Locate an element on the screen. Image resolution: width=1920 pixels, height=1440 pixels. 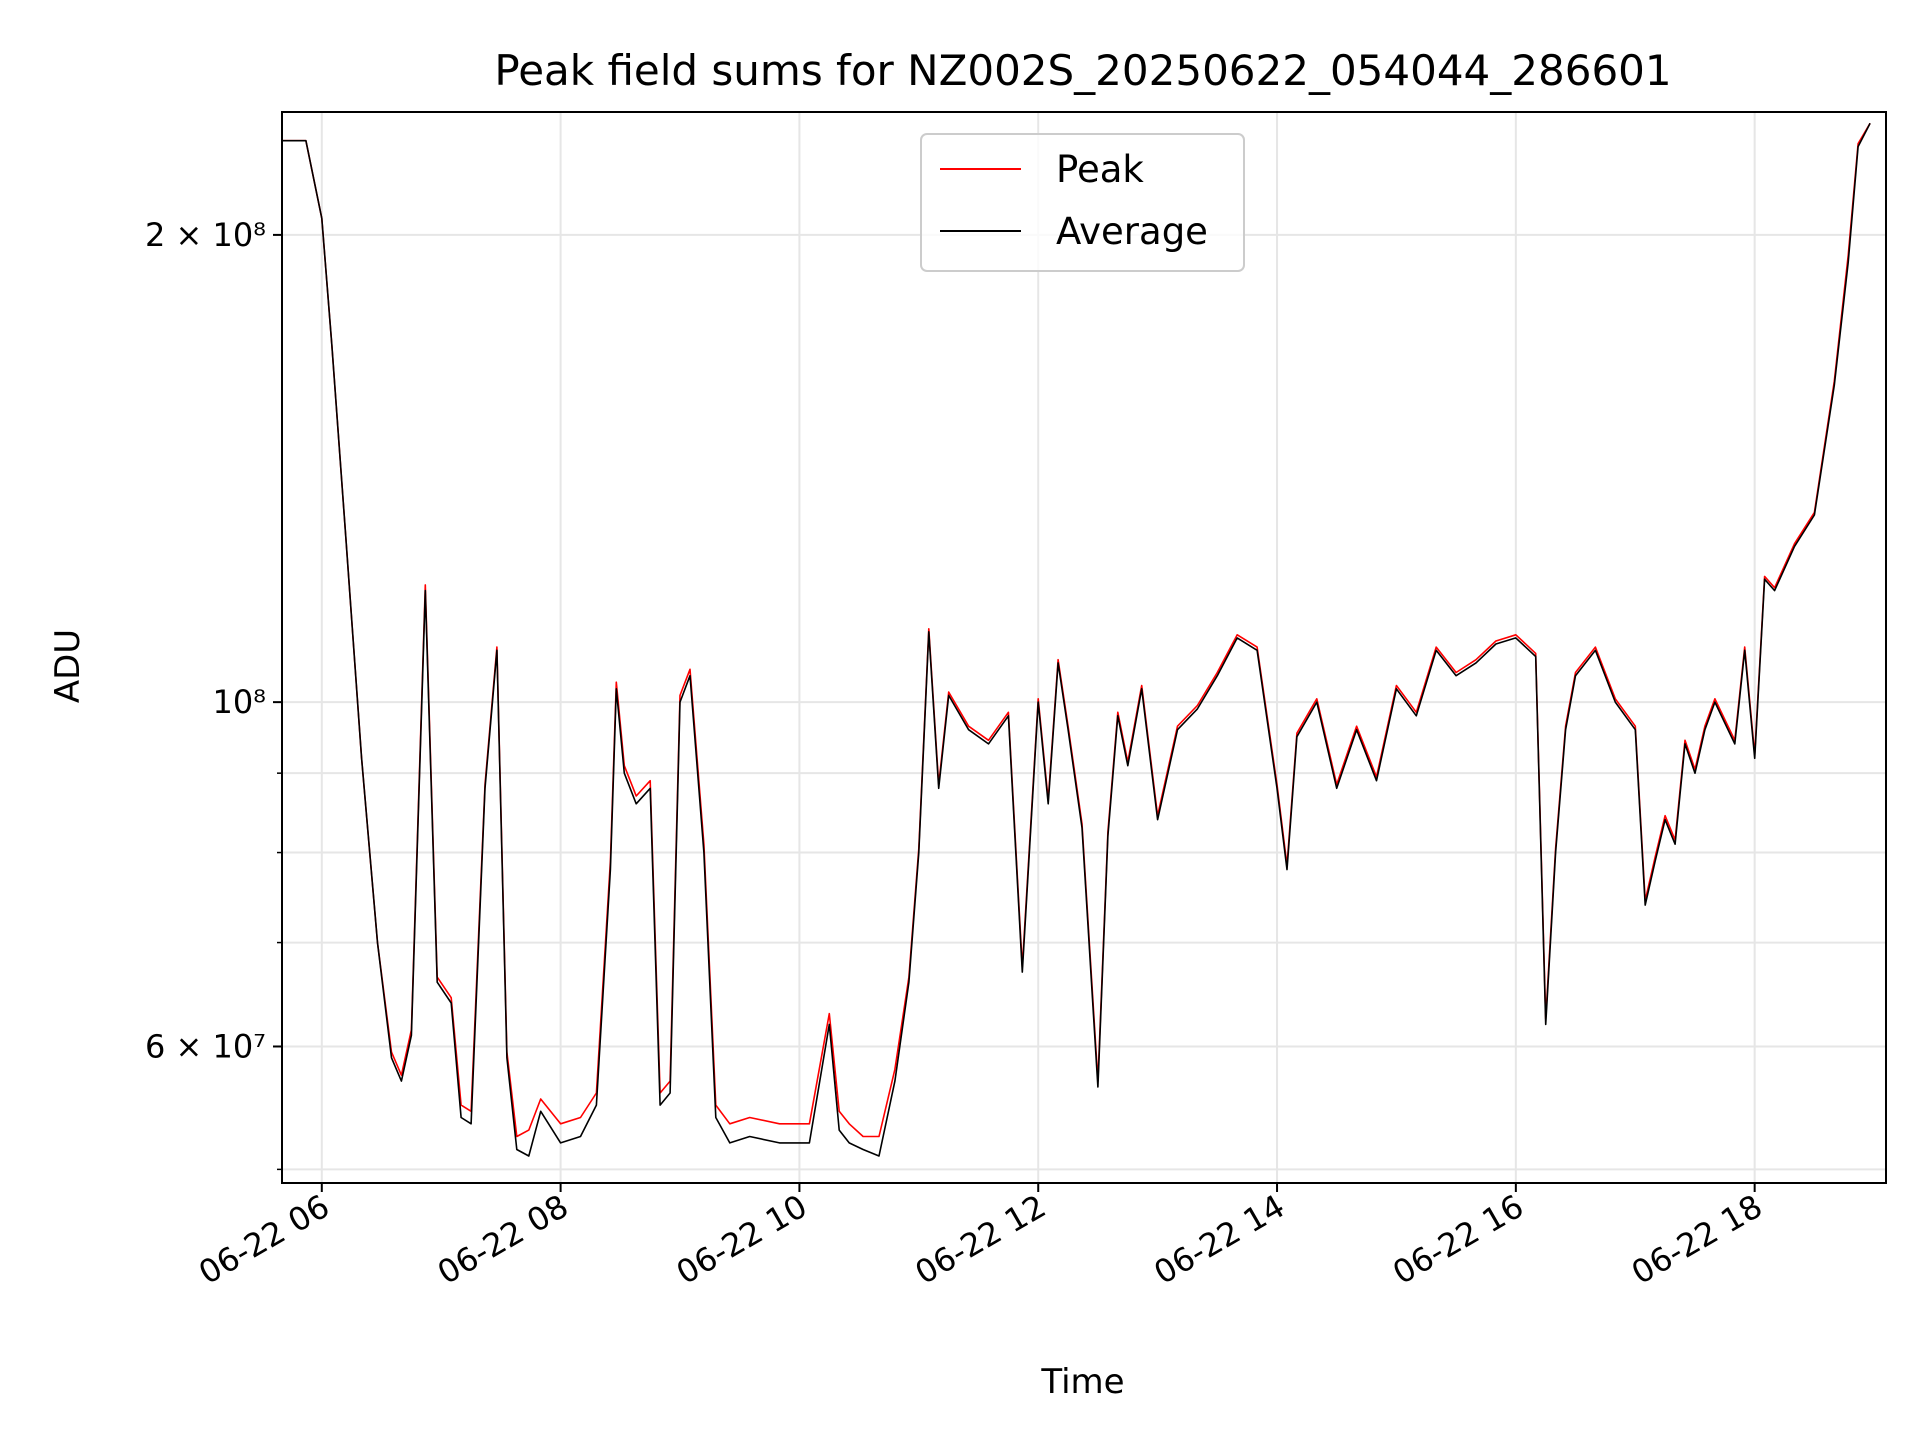
y-axis-label: ADU is located at coordinates (68, 666).